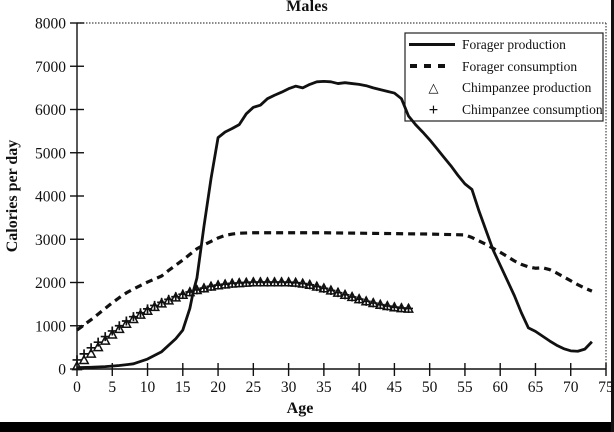 The height and width of the screenshot is (432, 614). Describe the element at coordinates (254, 387) in the screenshot. I see `svg-text: 25` at that location.